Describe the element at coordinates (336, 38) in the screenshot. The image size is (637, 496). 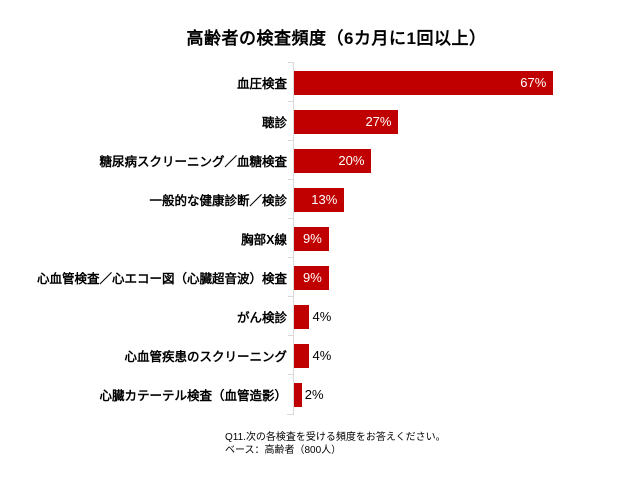
I see `chart-title: 高齢者の検査頻度（6カ月に1回以上）` at that location.